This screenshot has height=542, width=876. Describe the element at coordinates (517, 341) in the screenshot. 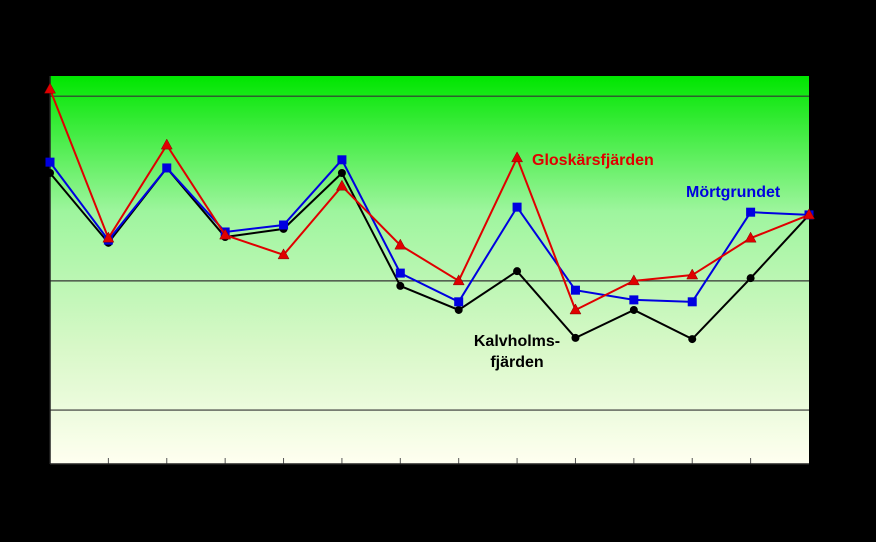

I see `series-label: Kalvholms-` at that location.